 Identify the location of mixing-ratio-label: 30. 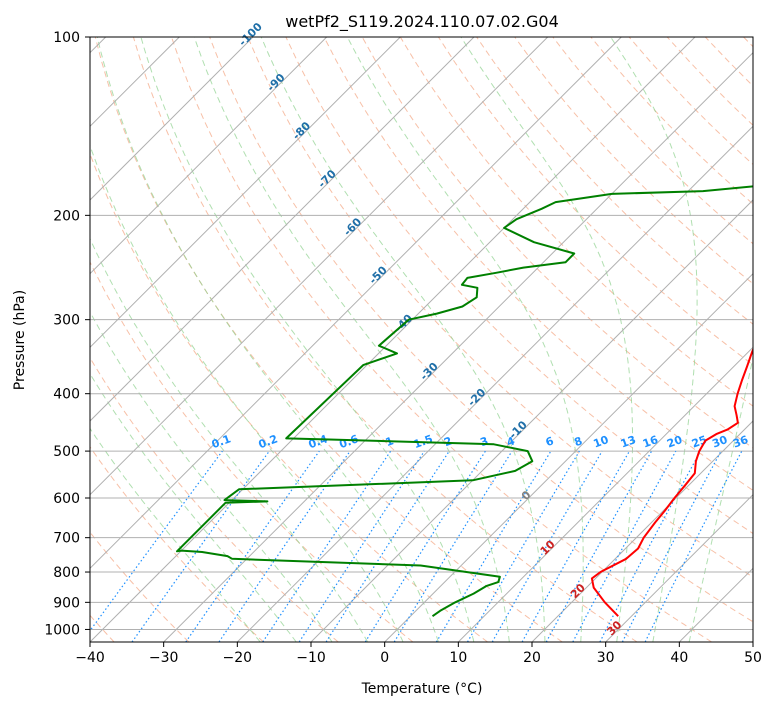
(719, 442).